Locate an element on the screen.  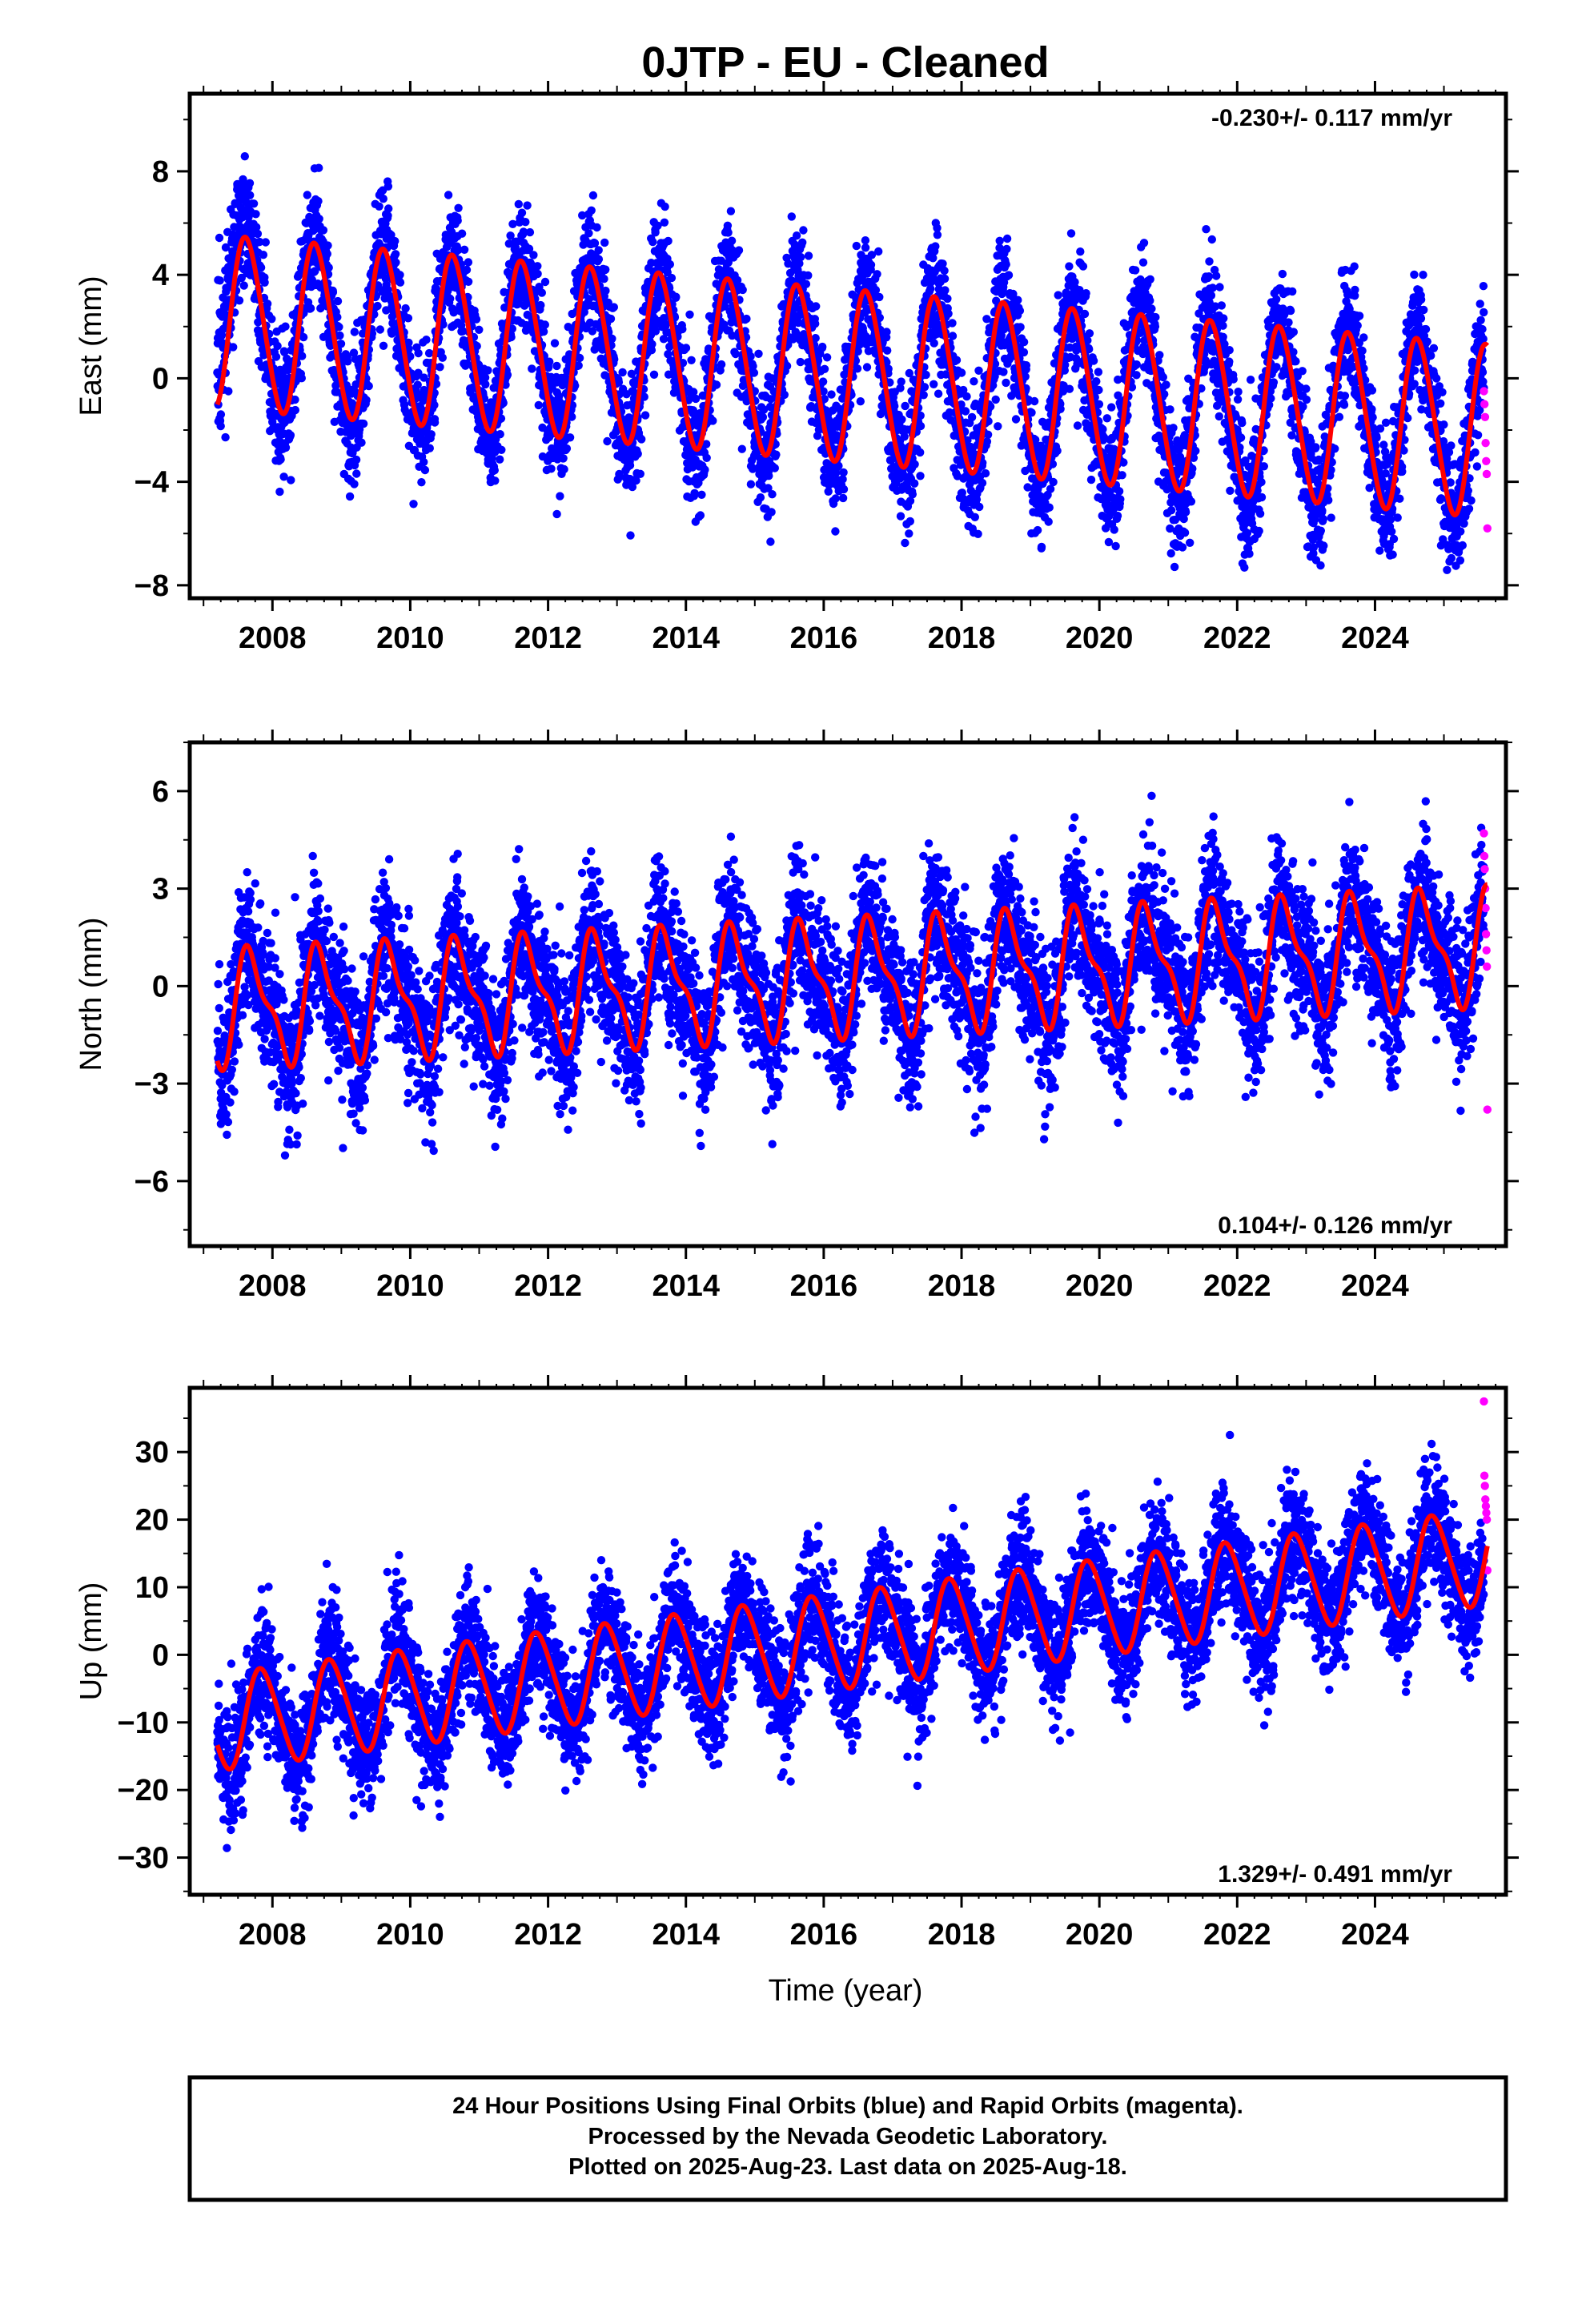
y-tick-label: −8 is located at coordinates (152, 586).